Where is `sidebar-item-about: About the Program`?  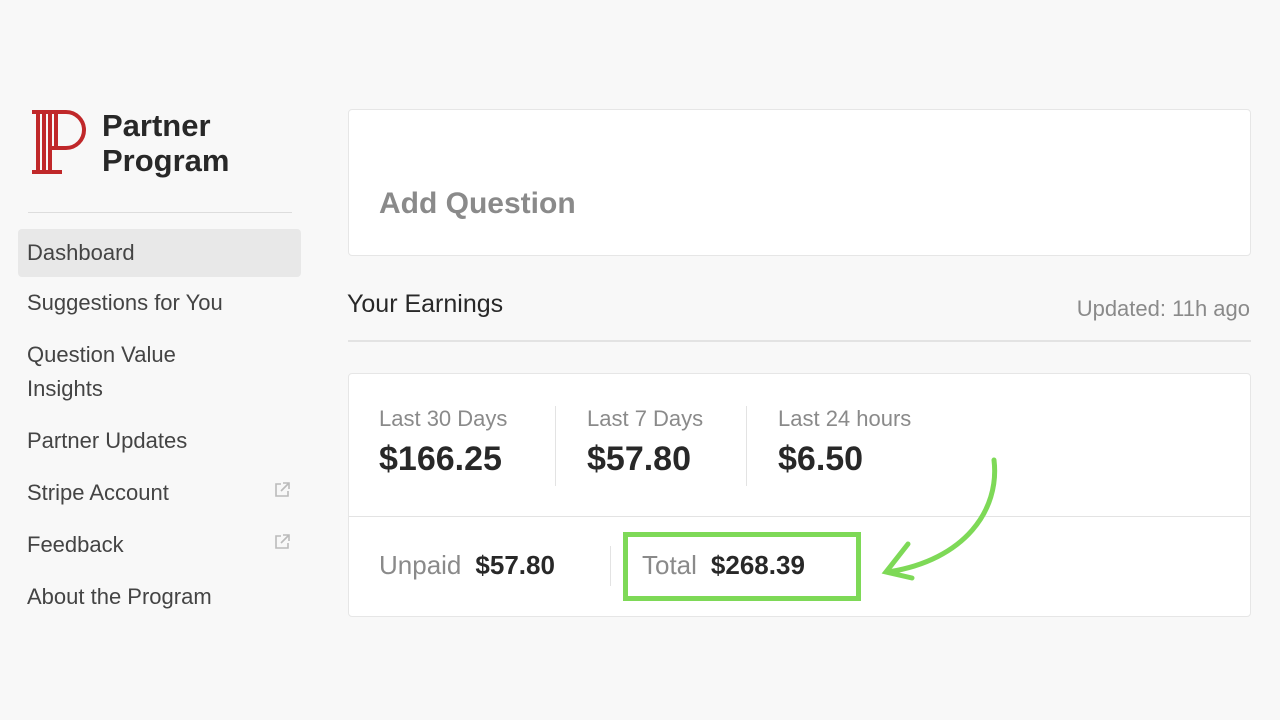 sidebar-item-about: About the Program is located at coordinates (159, 597).